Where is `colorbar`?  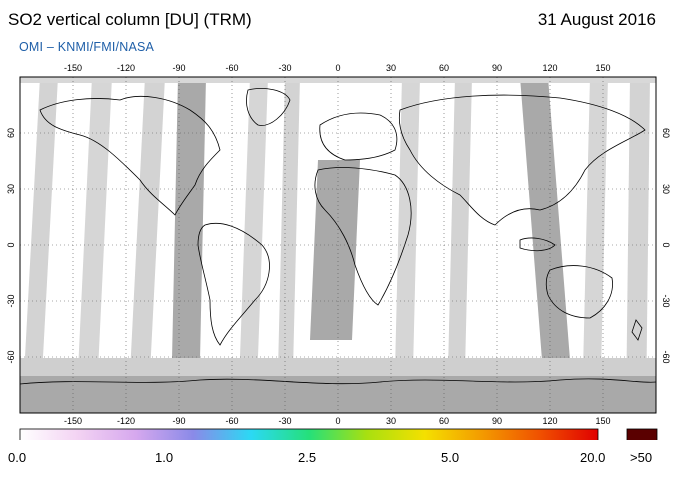
colorbar is located at coordinates (309, 434).